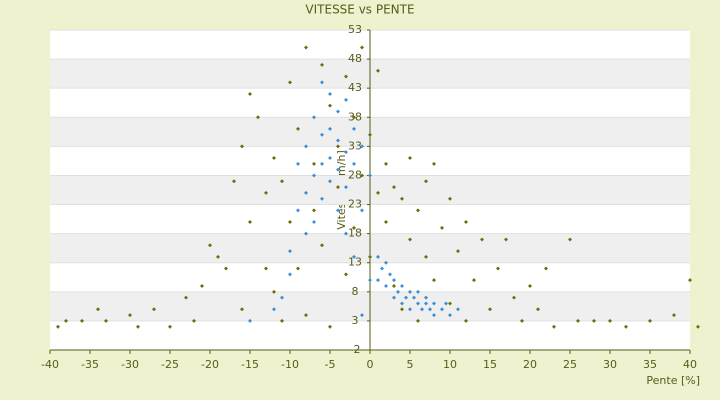 The image size is (720, 400). Describe the element at coordinates (673, 380) in the screenshot. I see `x-axis-title: Pente [%]` at that location.